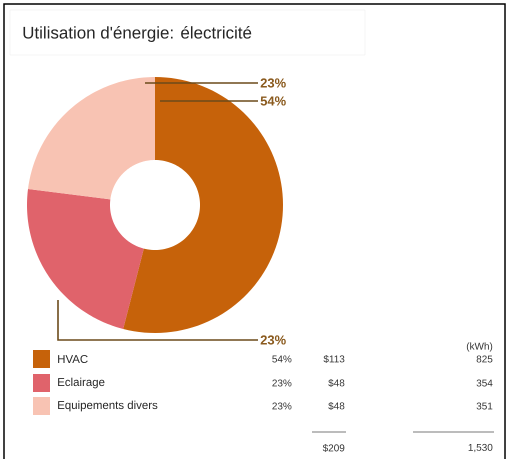 Image resolution: width=509 pixels, height=460 pixels. I want to click on legend-label: Eclairage, so click(81, 383).